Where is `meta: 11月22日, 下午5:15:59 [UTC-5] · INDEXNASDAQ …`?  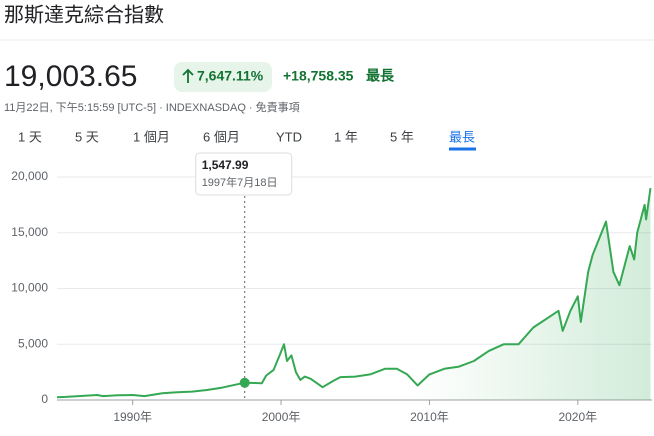
meta: 11月22日, 下午5:15:59 [UTC-5] · INDEXNASDAQ … is located at coordinates (152, 107).